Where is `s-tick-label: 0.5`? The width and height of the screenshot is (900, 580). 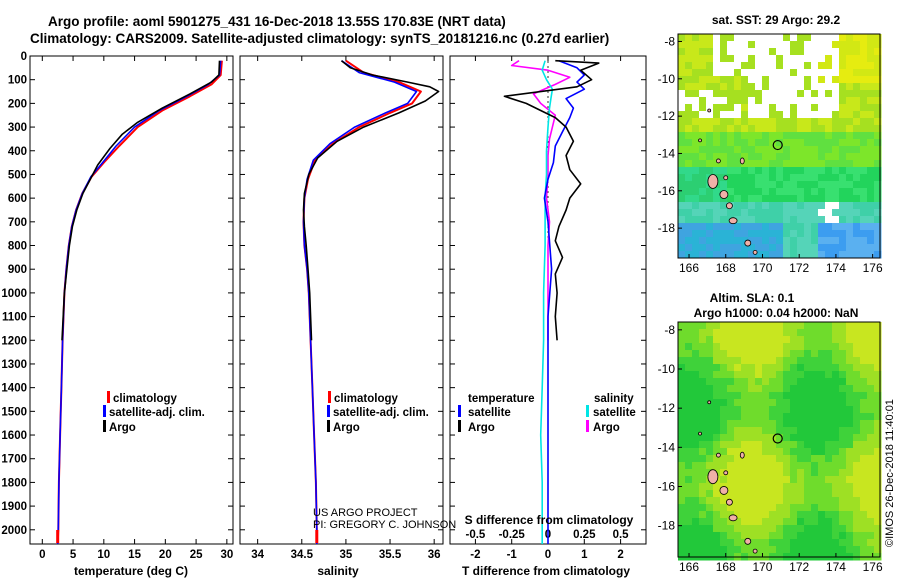
s-tick-label: 0.5 is located at coordinates (621, 535).